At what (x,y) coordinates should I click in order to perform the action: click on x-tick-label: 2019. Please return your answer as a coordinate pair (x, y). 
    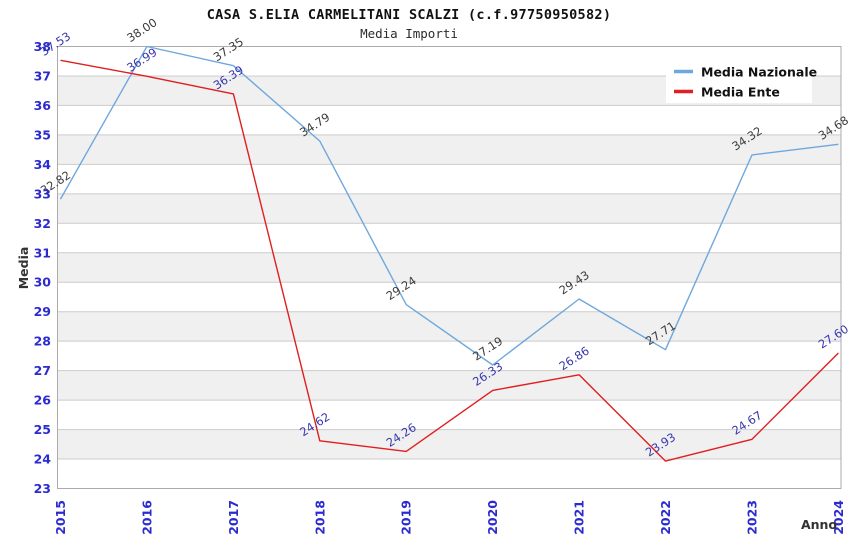
    Looking at the image, I should click on (406, 517).